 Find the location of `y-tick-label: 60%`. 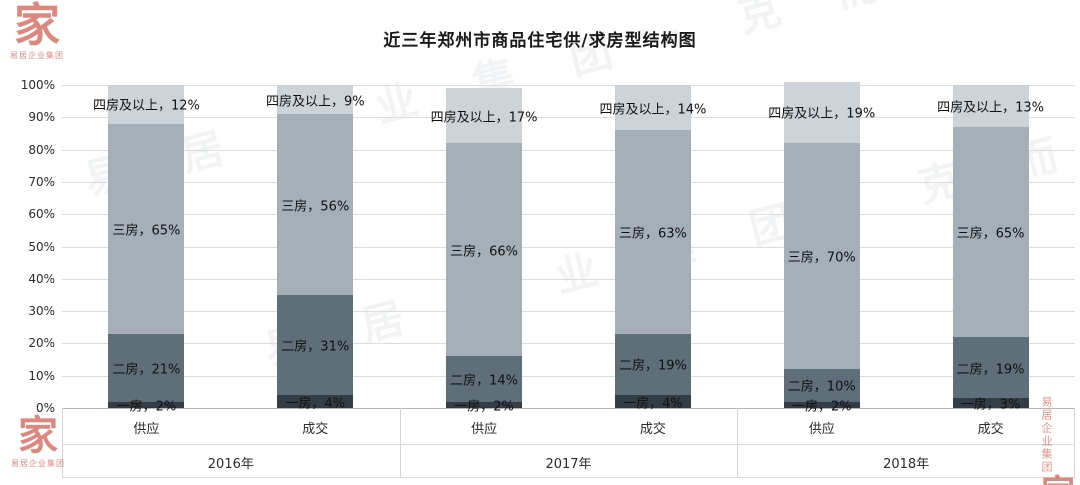

y-tick-label: 60% is located at coordinates (41, 214).